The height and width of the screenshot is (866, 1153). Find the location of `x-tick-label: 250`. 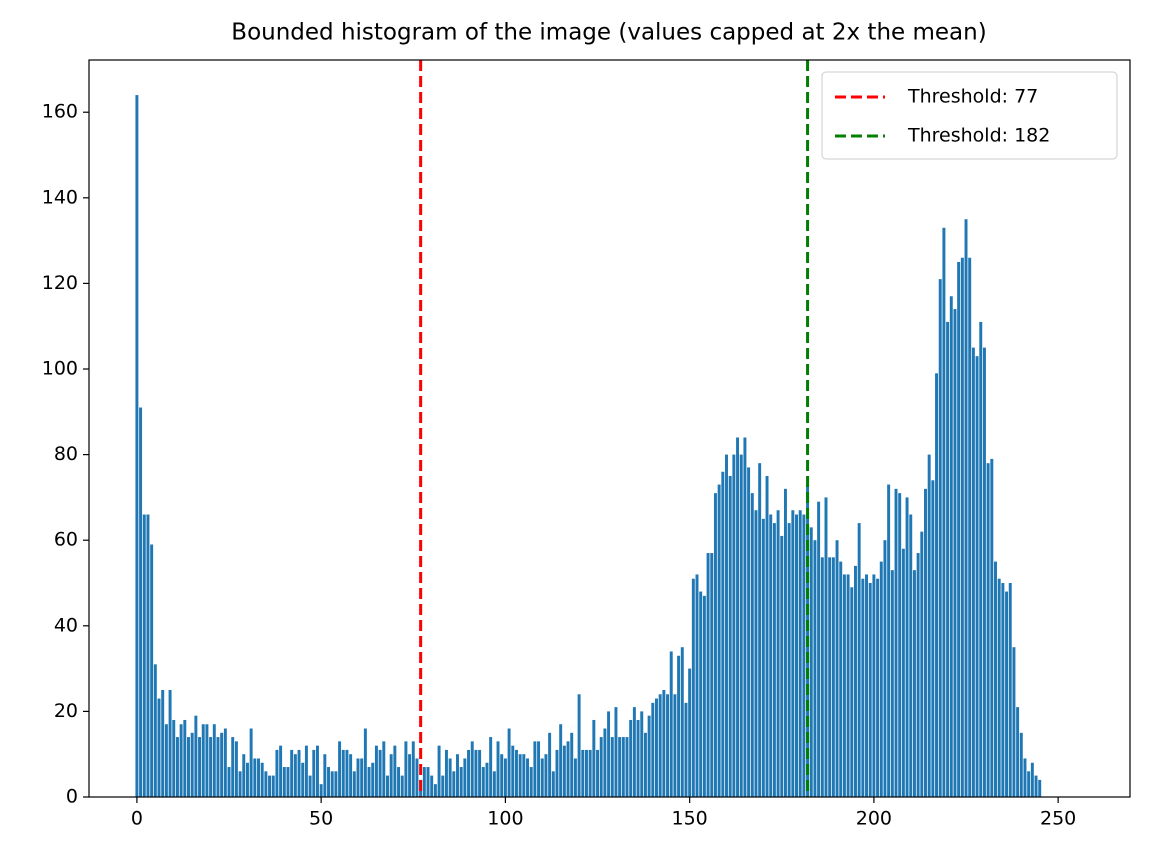

x-tick-label: 250 is located at coordinates (1058, 819).